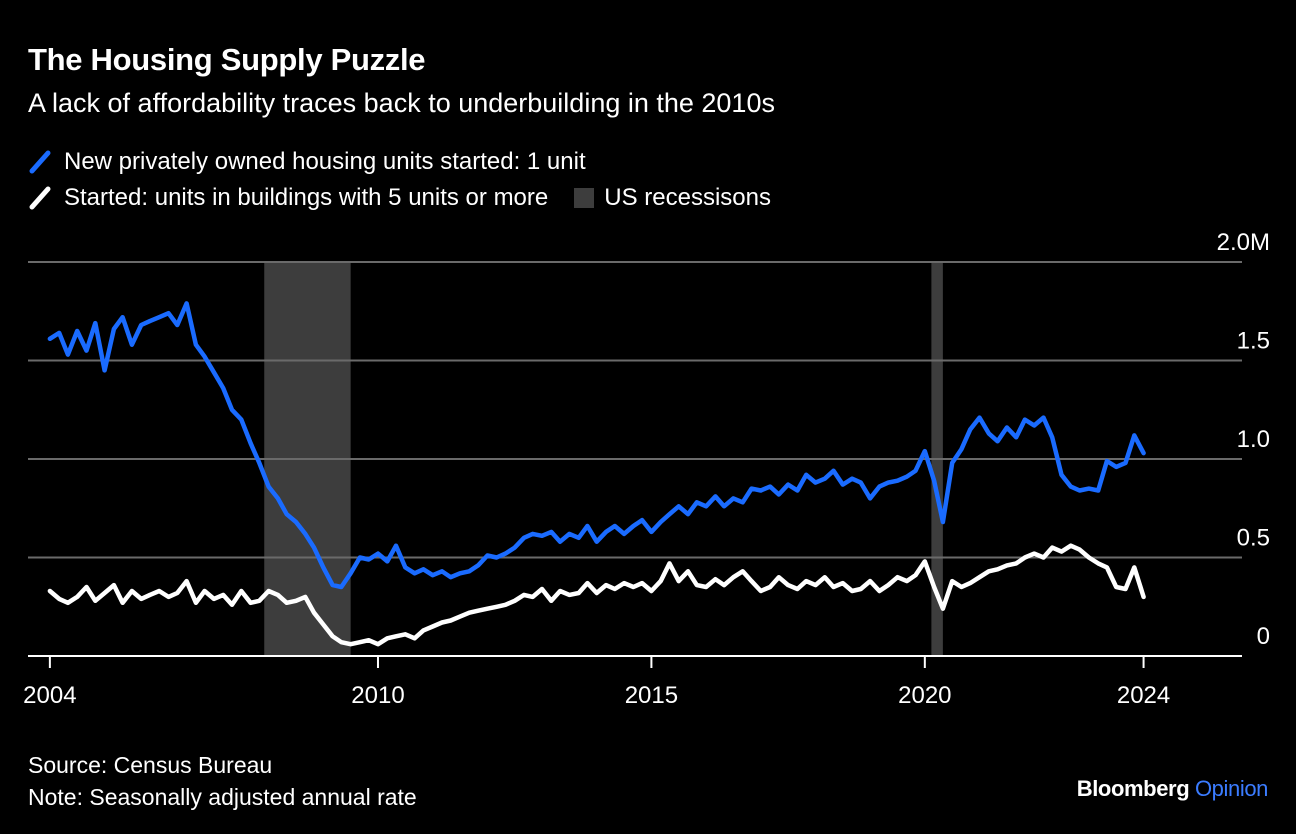 The height and width of the screenshot is (834, 1296). What do you see at coordinates (1243, 242) in the screenshot?
I see `y-tick-label-4: 2.0M` at bounding box center [1243, 242].